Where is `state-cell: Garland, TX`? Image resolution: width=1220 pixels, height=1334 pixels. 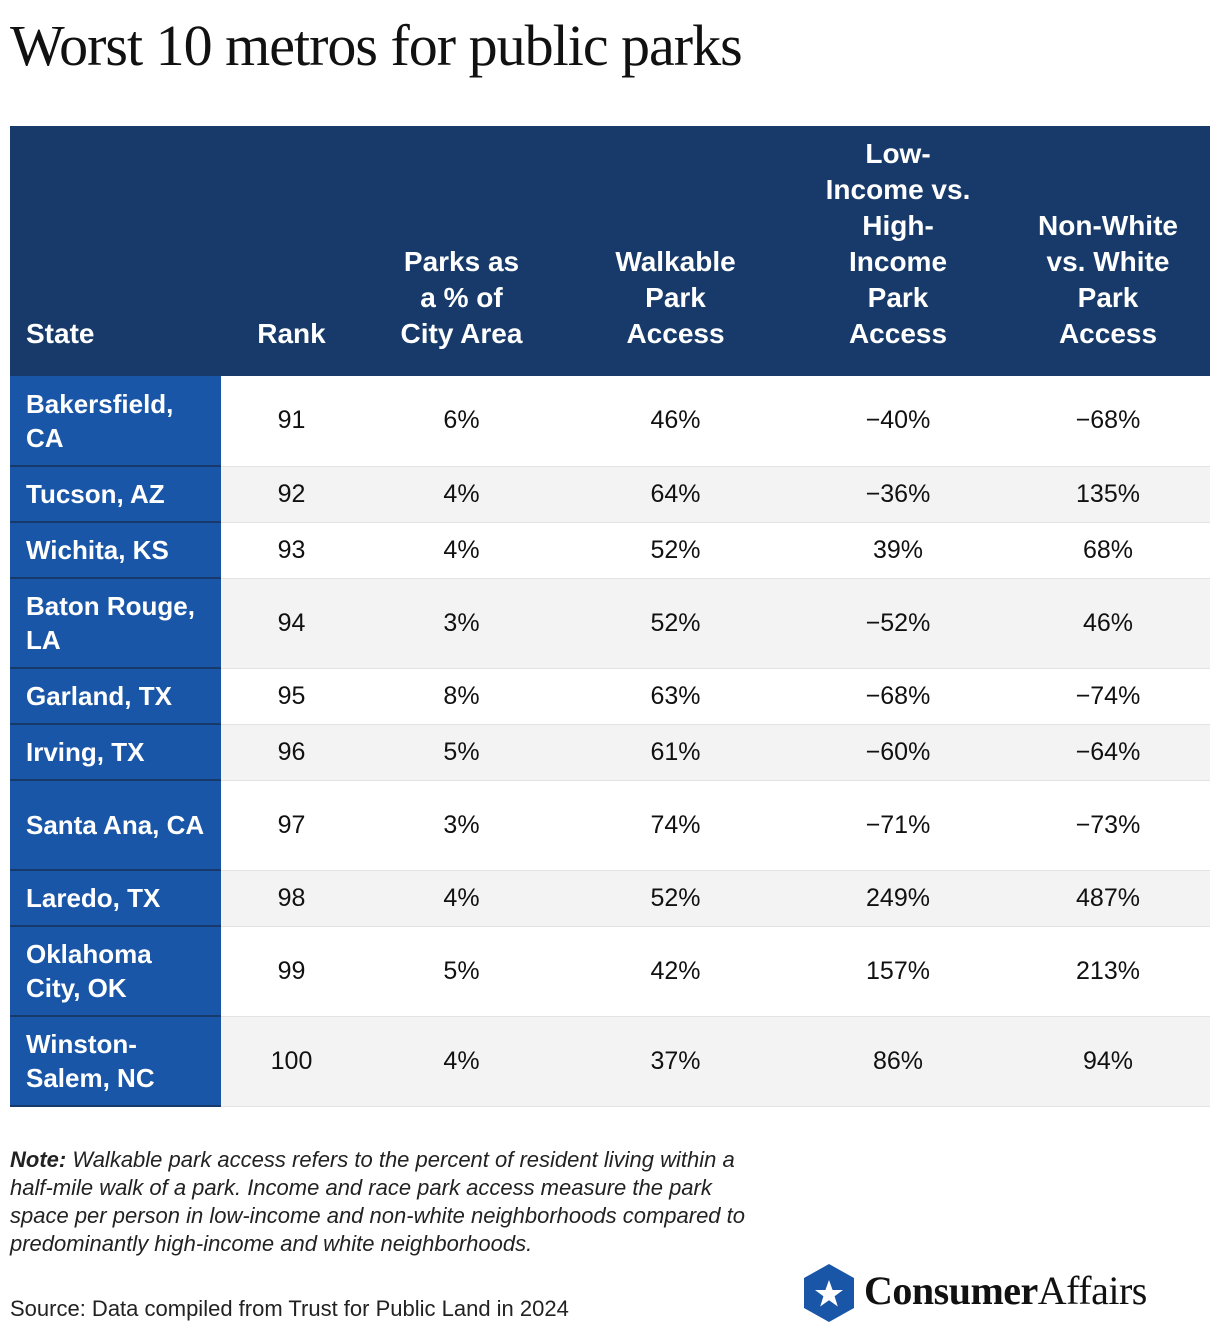 state-cell: Garland, TX is located at coordinates (115, 696).